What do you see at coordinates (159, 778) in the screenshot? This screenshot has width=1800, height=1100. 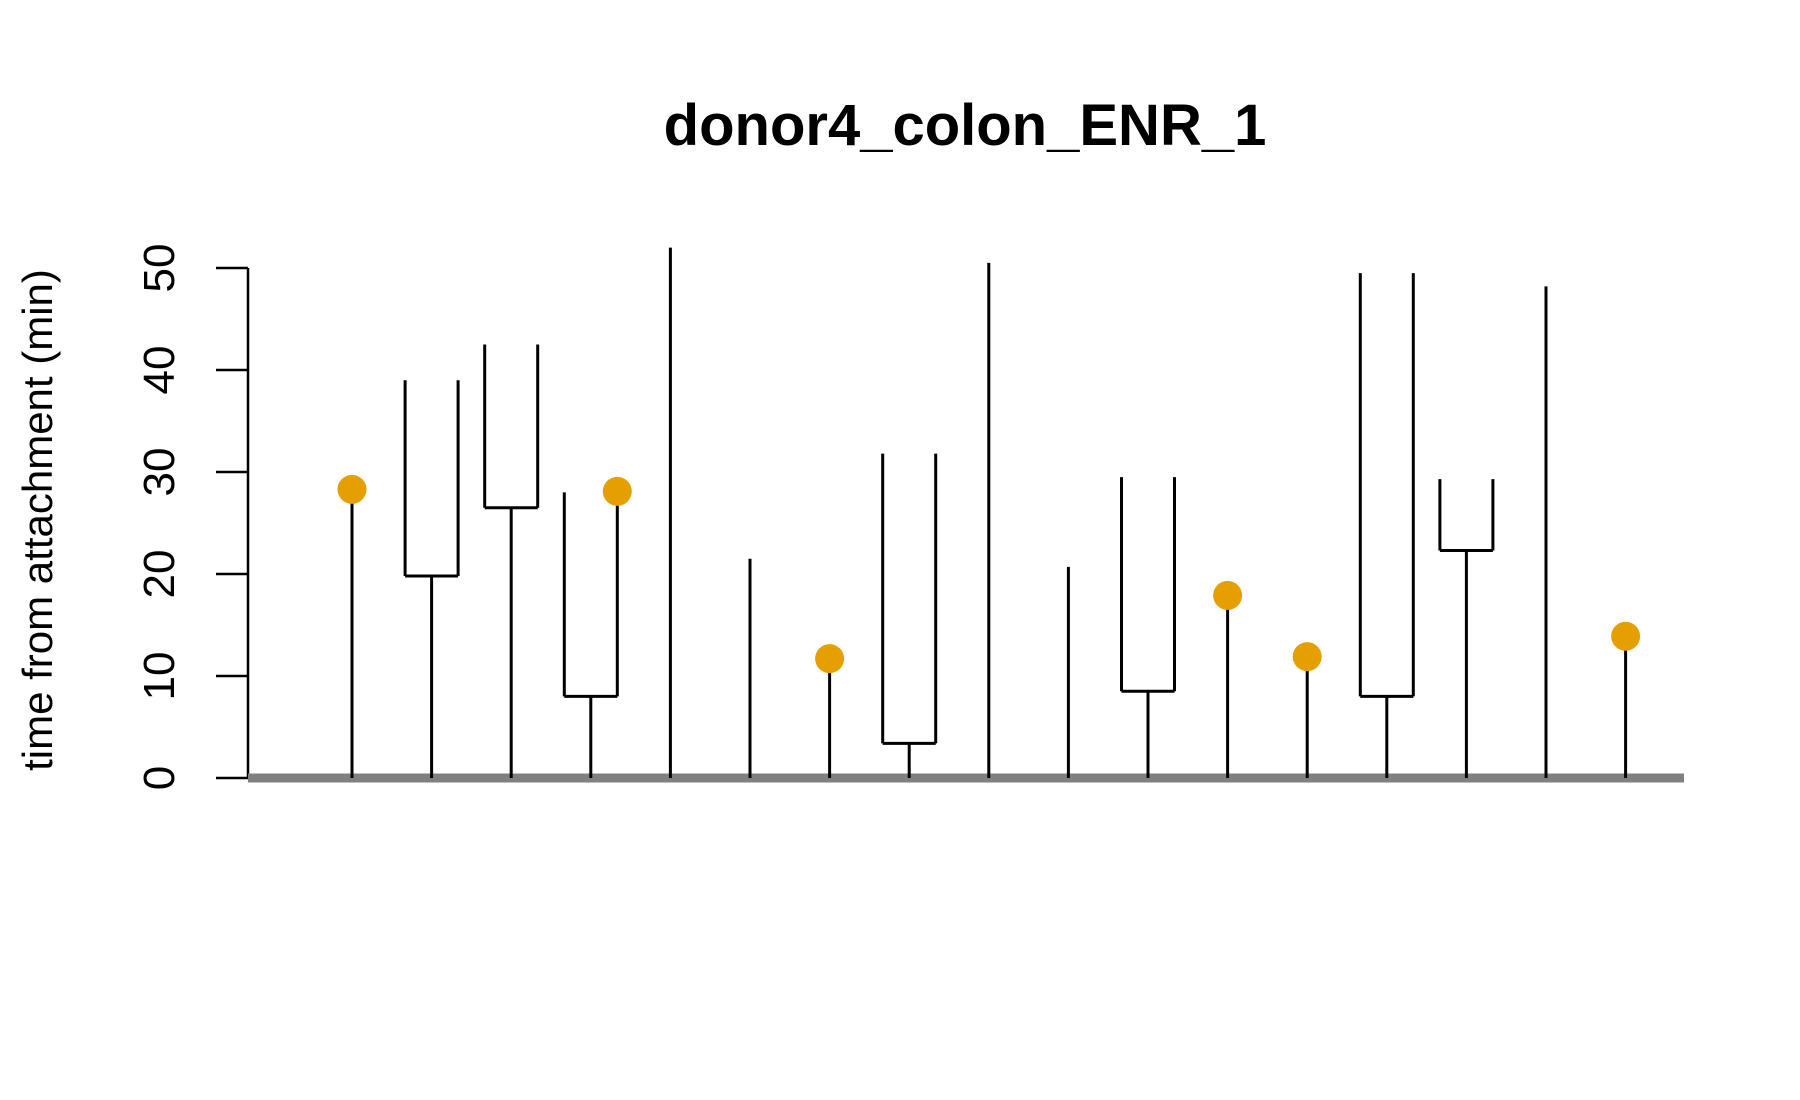 I see `y-tick-label: 0` at bounding box center [159, 778].